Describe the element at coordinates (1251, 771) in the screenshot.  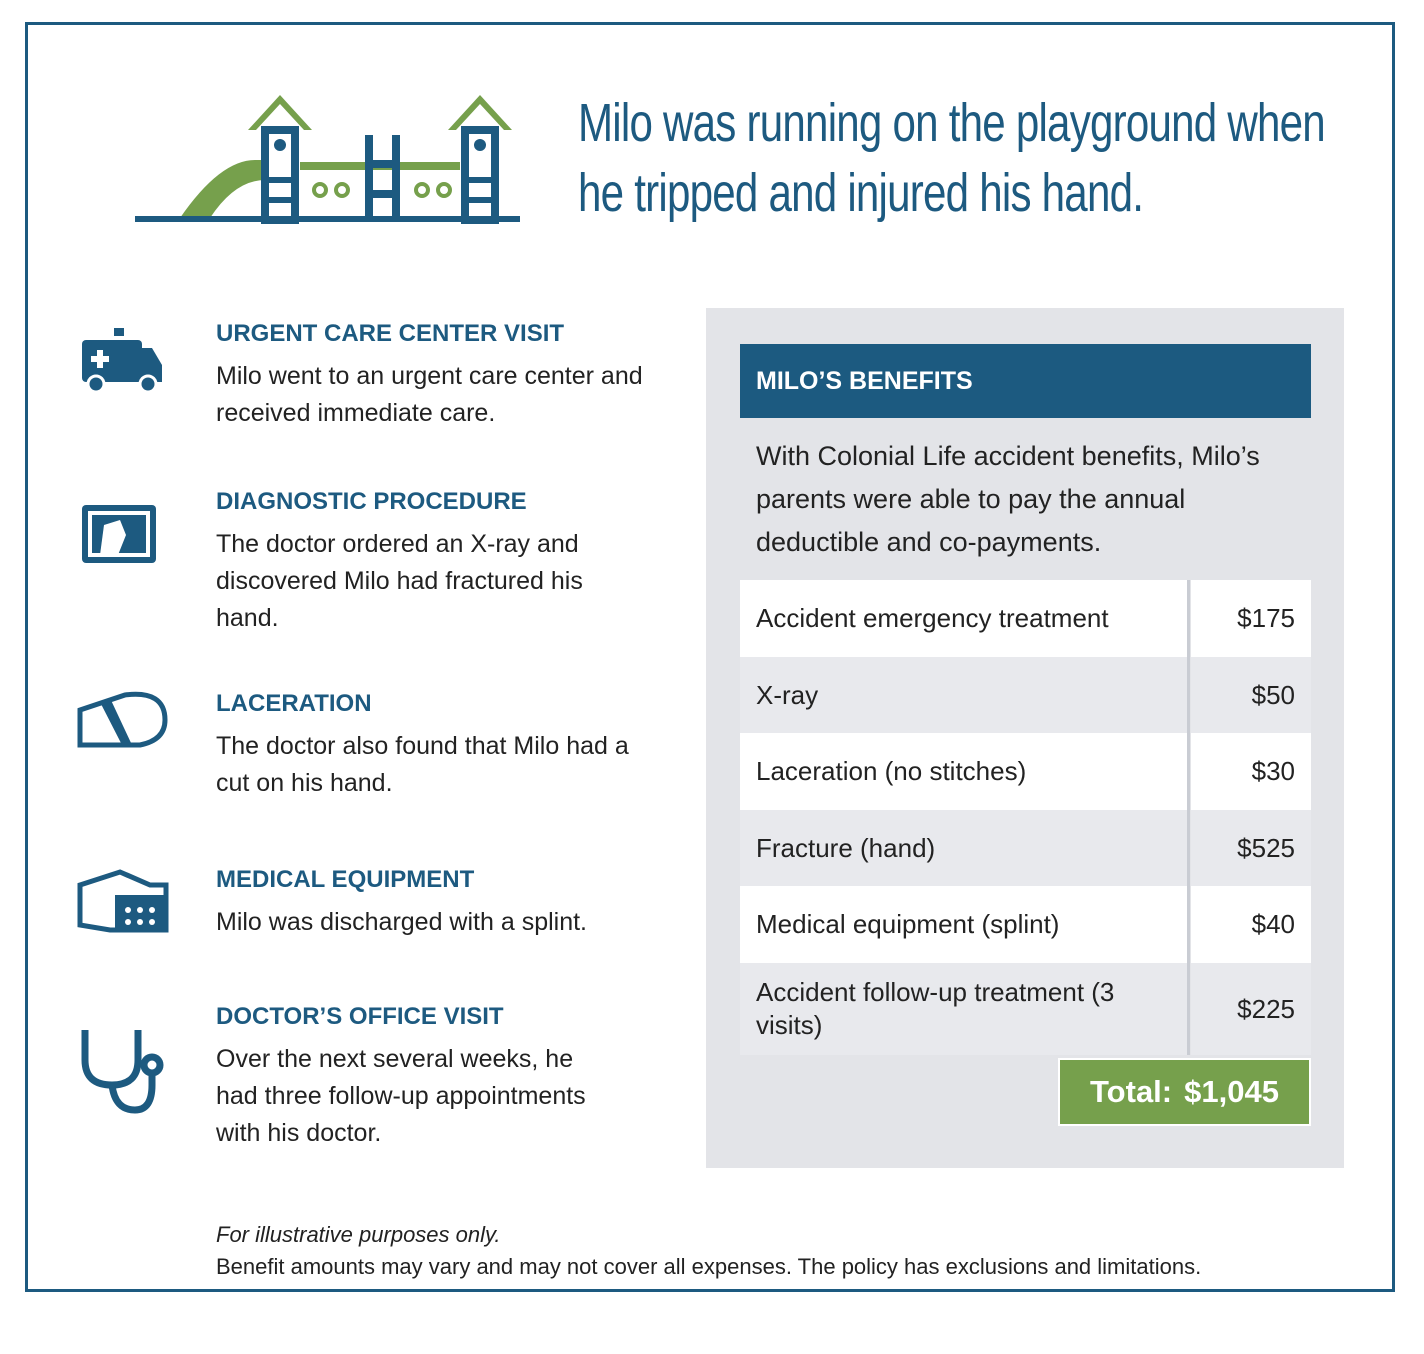
I see `row-amount: $30` at that location.